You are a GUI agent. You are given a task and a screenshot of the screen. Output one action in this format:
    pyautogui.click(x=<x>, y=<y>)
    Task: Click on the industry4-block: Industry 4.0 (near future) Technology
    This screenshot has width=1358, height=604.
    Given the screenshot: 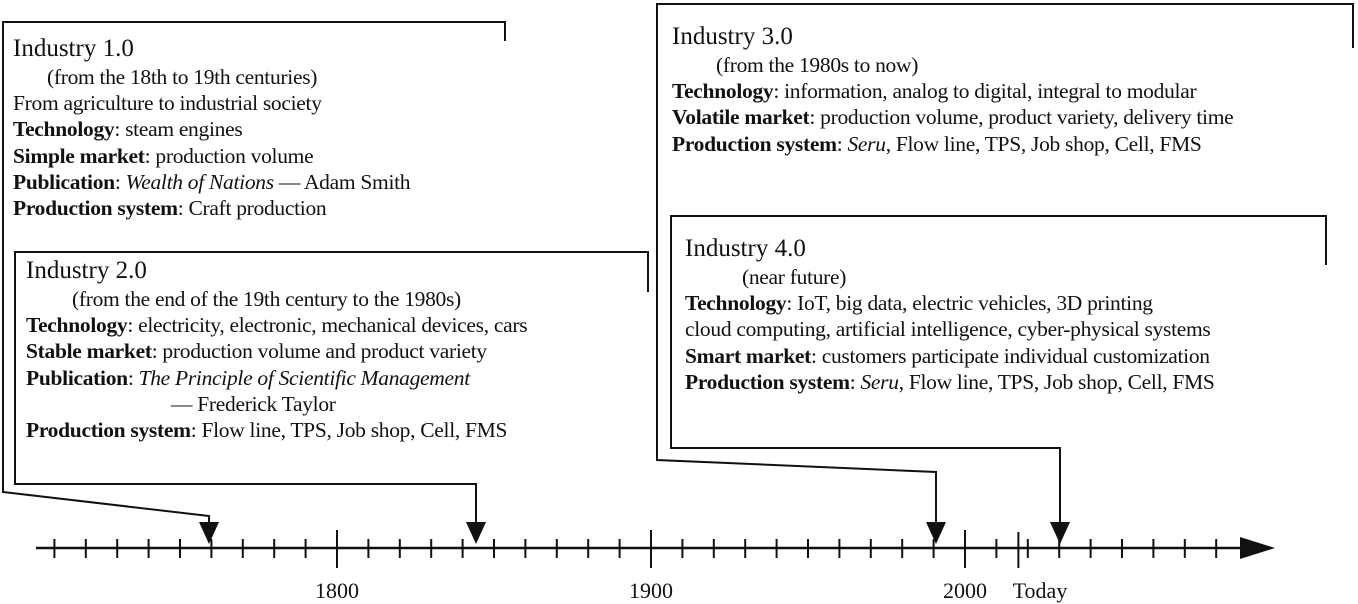 What is the action you would take?
    pyautogui.click(x=950, y=314)
    